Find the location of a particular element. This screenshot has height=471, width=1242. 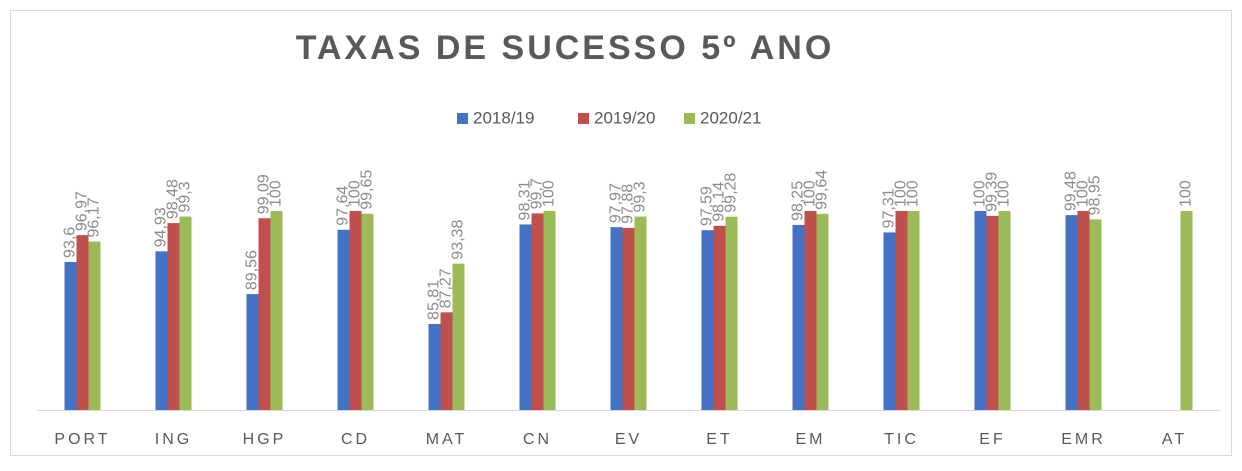

value-label: 97,59 is located at coordinates (707, 206).